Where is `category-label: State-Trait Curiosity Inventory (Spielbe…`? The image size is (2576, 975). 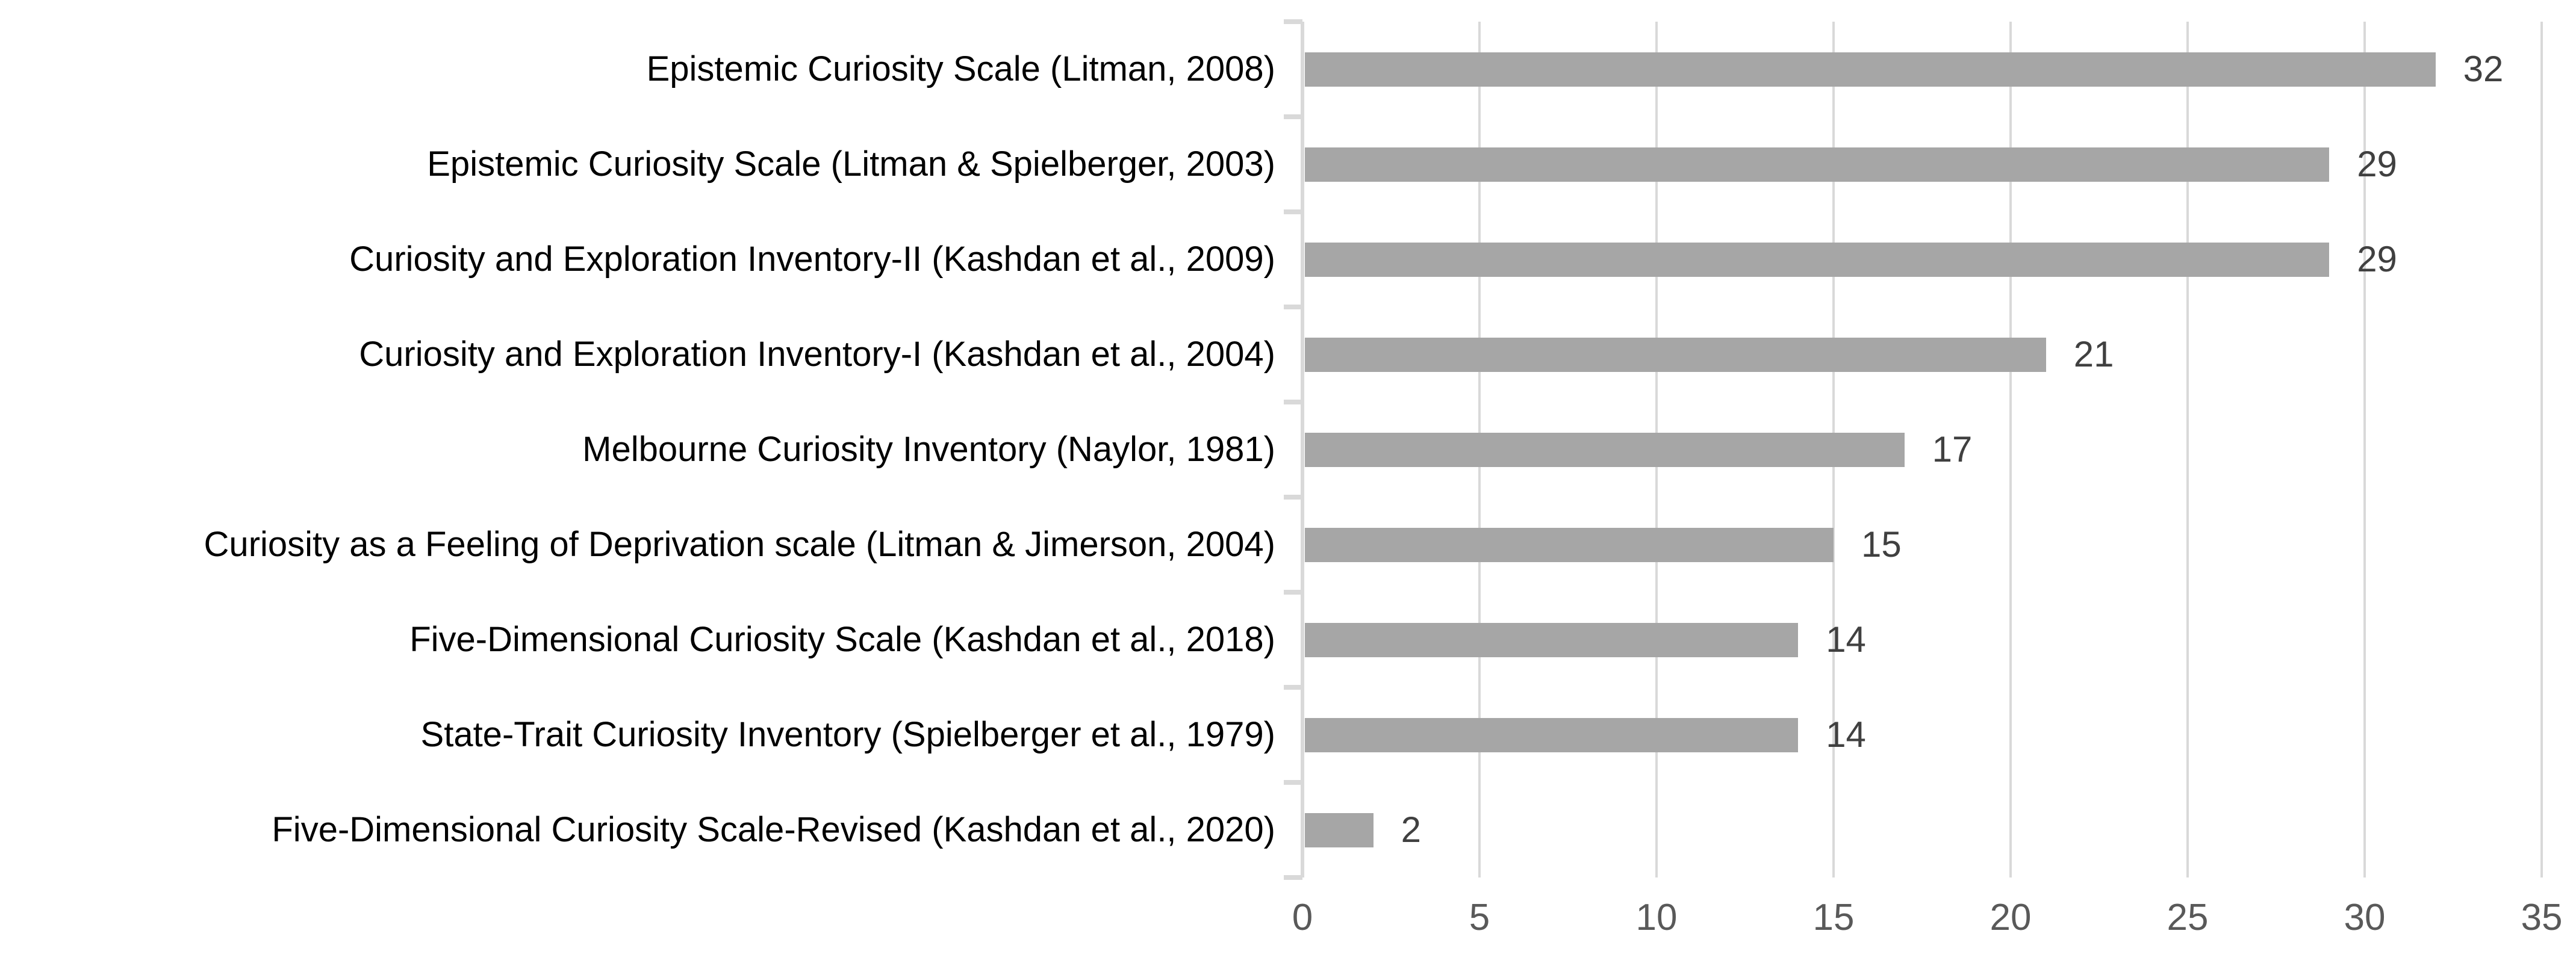 category-label: State-Trait Curiosity Inventory (Spielbe… is located at coordinates (847, 735).